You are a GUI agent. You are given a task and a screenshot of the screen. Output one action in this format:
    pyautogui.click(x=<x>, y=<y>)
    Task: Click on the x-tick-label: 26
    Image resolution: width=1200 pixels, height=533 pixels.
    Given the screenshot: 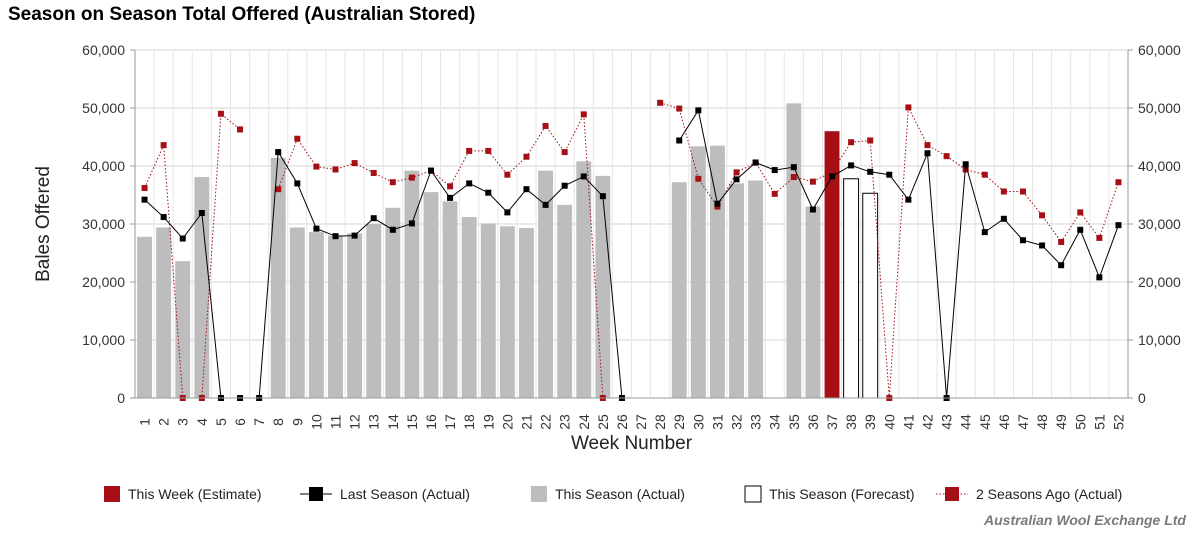 What is the action you would take?
    pyautogui.click(x=622, y=422)
    